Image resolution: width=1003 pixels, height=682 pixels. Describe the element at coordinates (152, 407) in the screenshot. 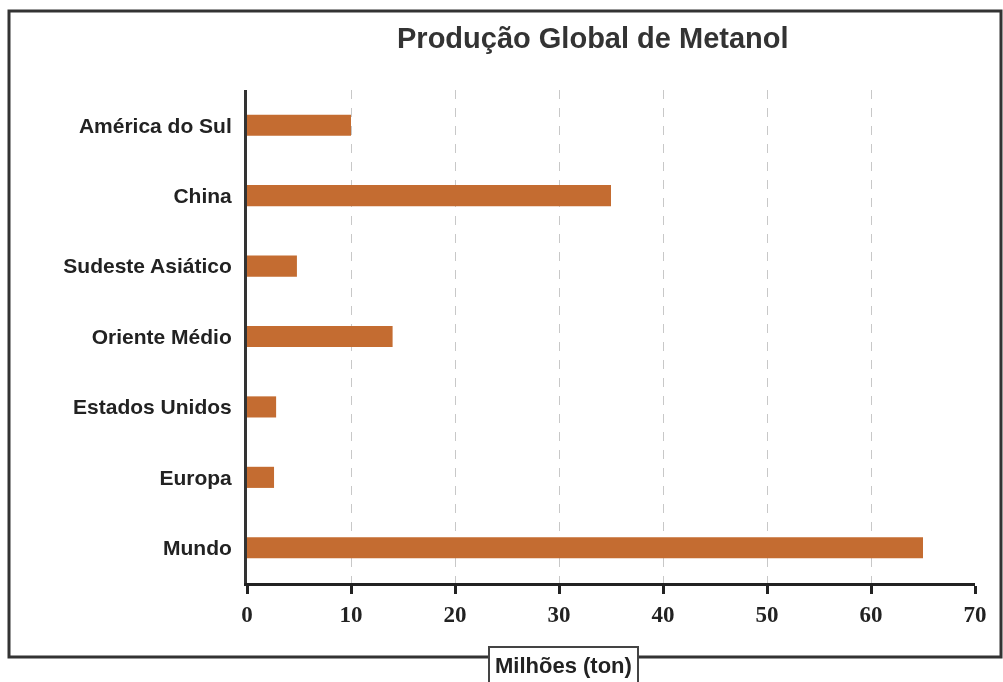

I see `y-tick-label: Estados Unidos` at that location.